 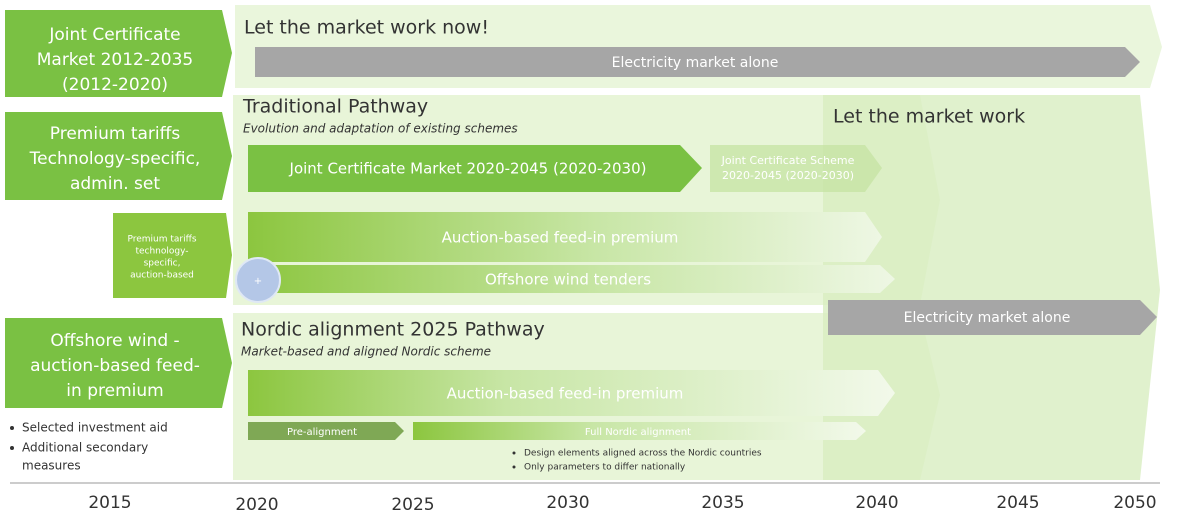 What do you see at coordinates (366, 352) in the screenshot?
I see `band-subtitle: Market-based and aligned Nordic scheme` at bounding box center [366, 352].